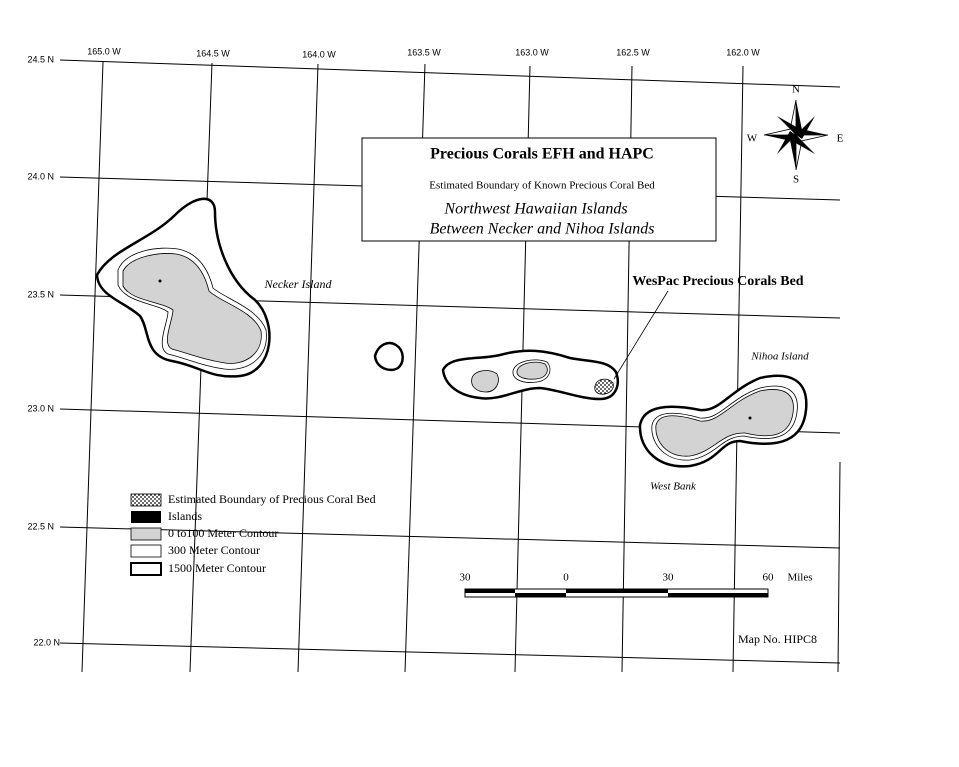 This screenshot has height=767, width=959. What do you see at coordinates (40, 526) in the screenshot?
I see `latitude-label: 22.5 N` at bounding box center [40, 526].